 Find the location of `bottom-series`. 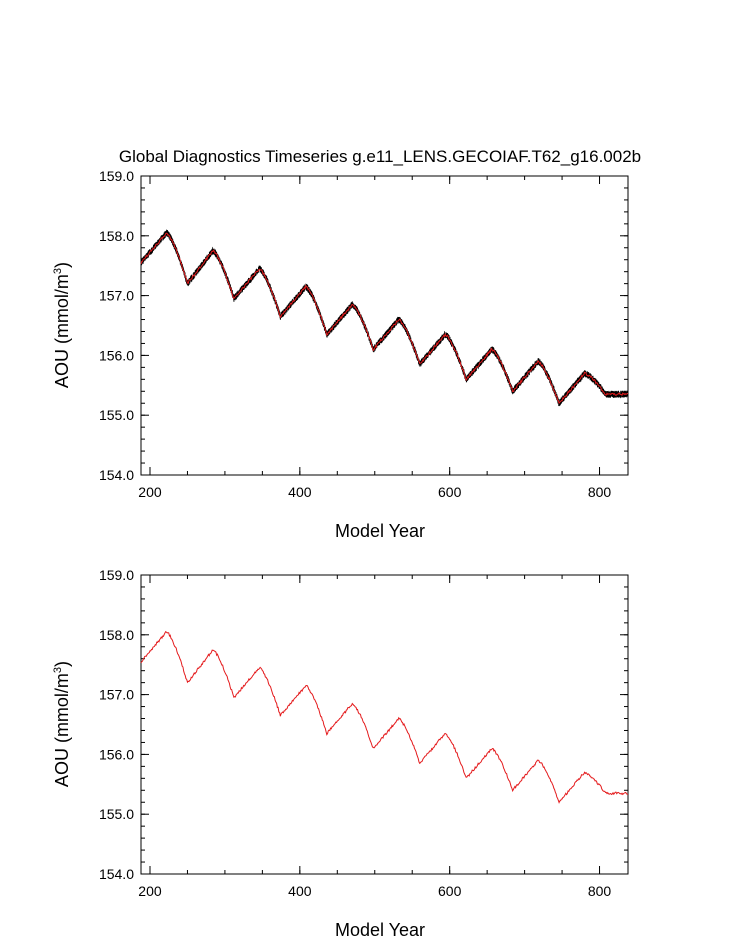

bottom-series is located at coordinates (384, 717).